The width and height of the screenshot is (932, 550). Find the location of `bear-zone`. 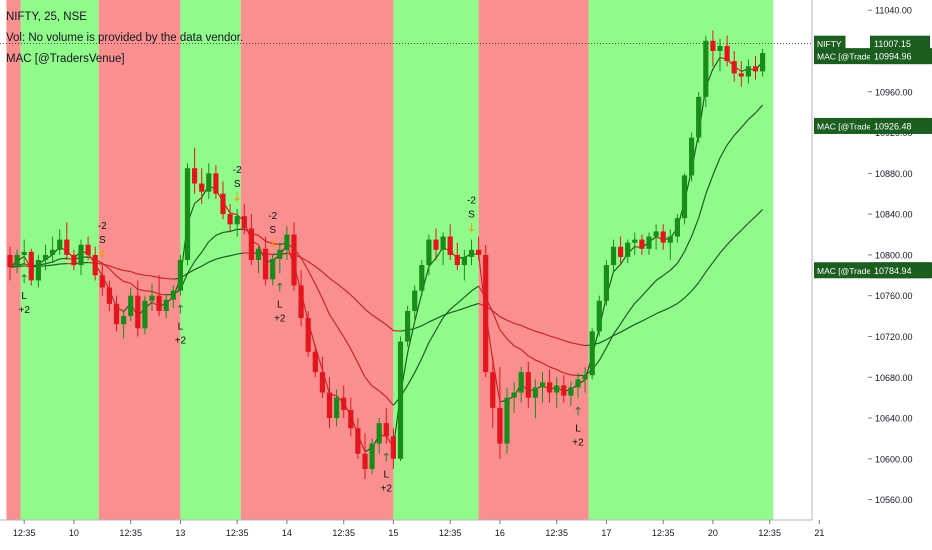

bear-zone is located at coordinates (13, 260).